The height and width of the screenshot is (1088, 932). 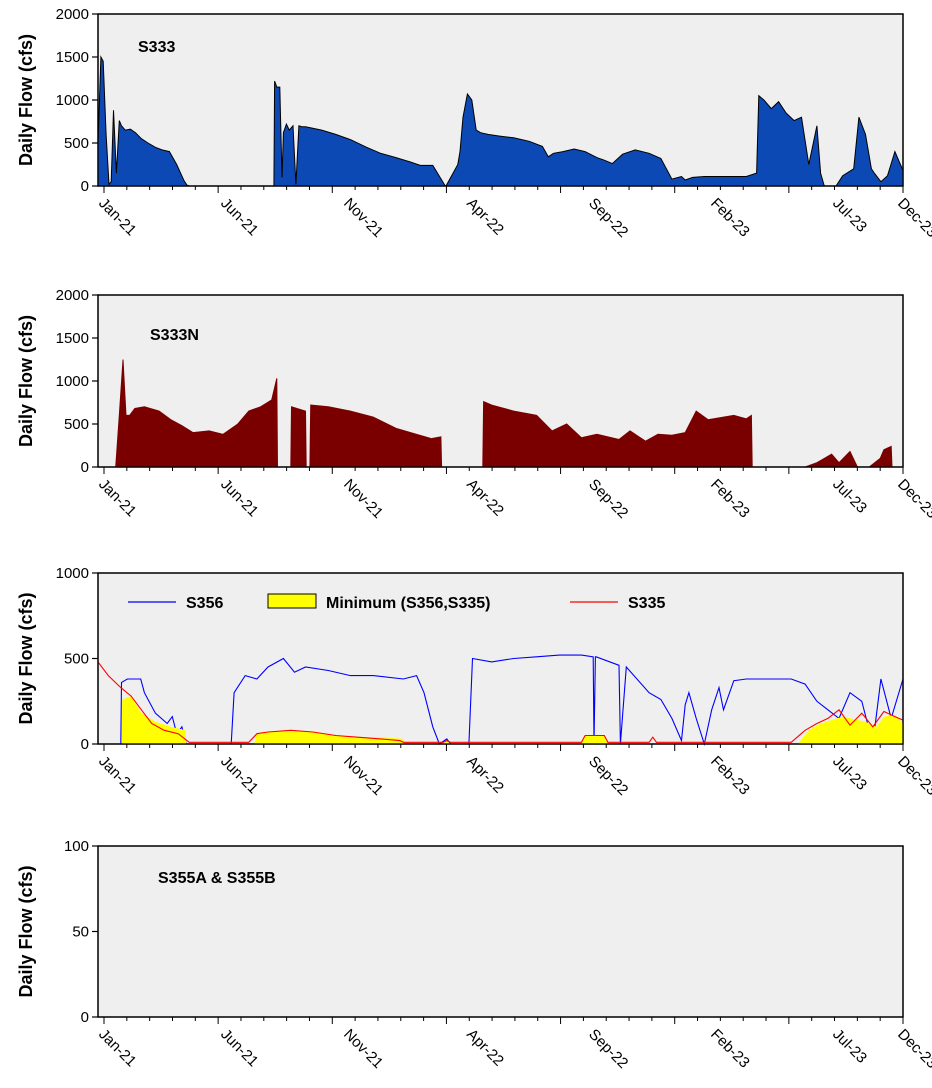 What do you see at coordinates (292, 601) in the screenshot?
I see `legend-swatch-minimum` at bounding box center [292, 601].